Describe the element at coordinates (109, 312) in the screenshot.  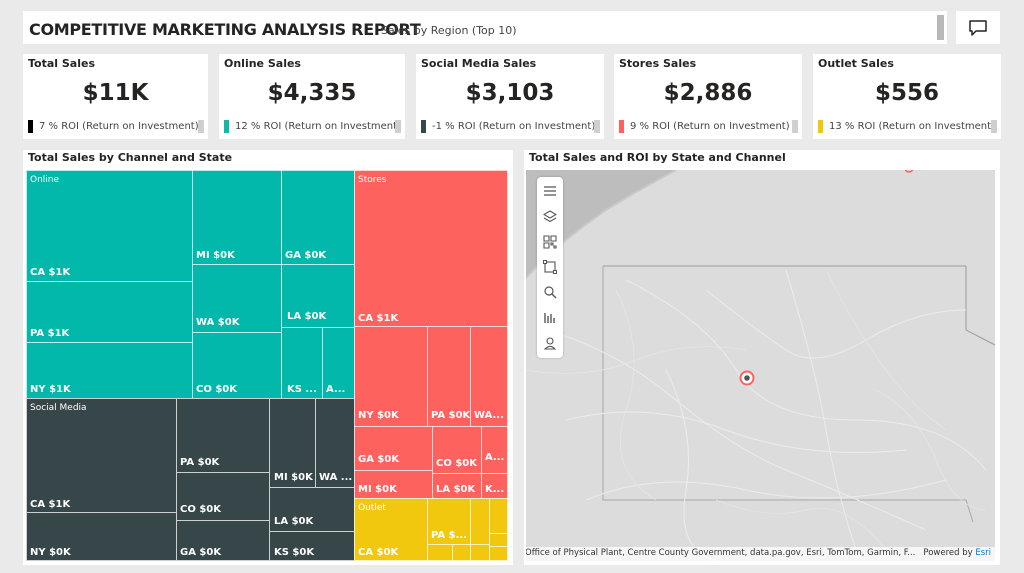
I see `treemap-tile-online-pa` at that location.